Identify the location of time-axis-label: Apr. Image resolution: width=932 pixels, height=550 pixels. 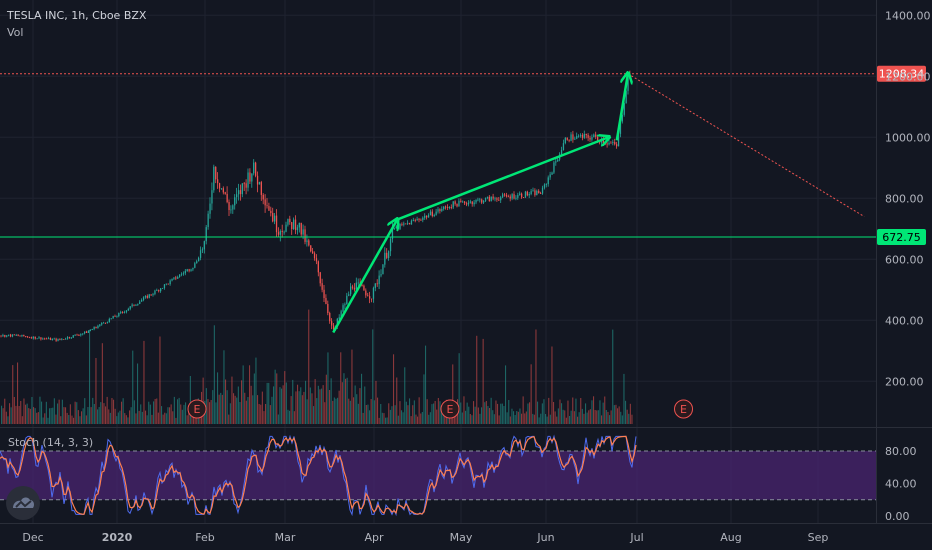
(374, 537).